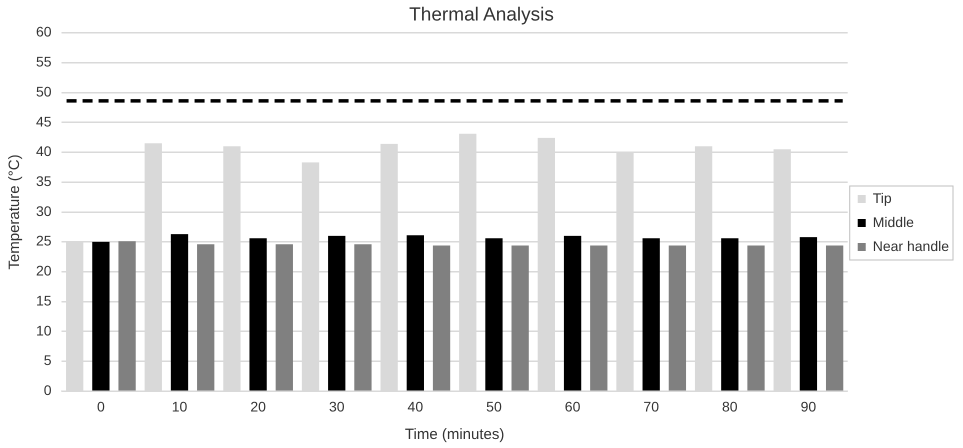 This screenshot has height=448, width=963. Describe the element at coordinates (494, 406) in the screenshot. I see `x-tick-label: 50` at that location.